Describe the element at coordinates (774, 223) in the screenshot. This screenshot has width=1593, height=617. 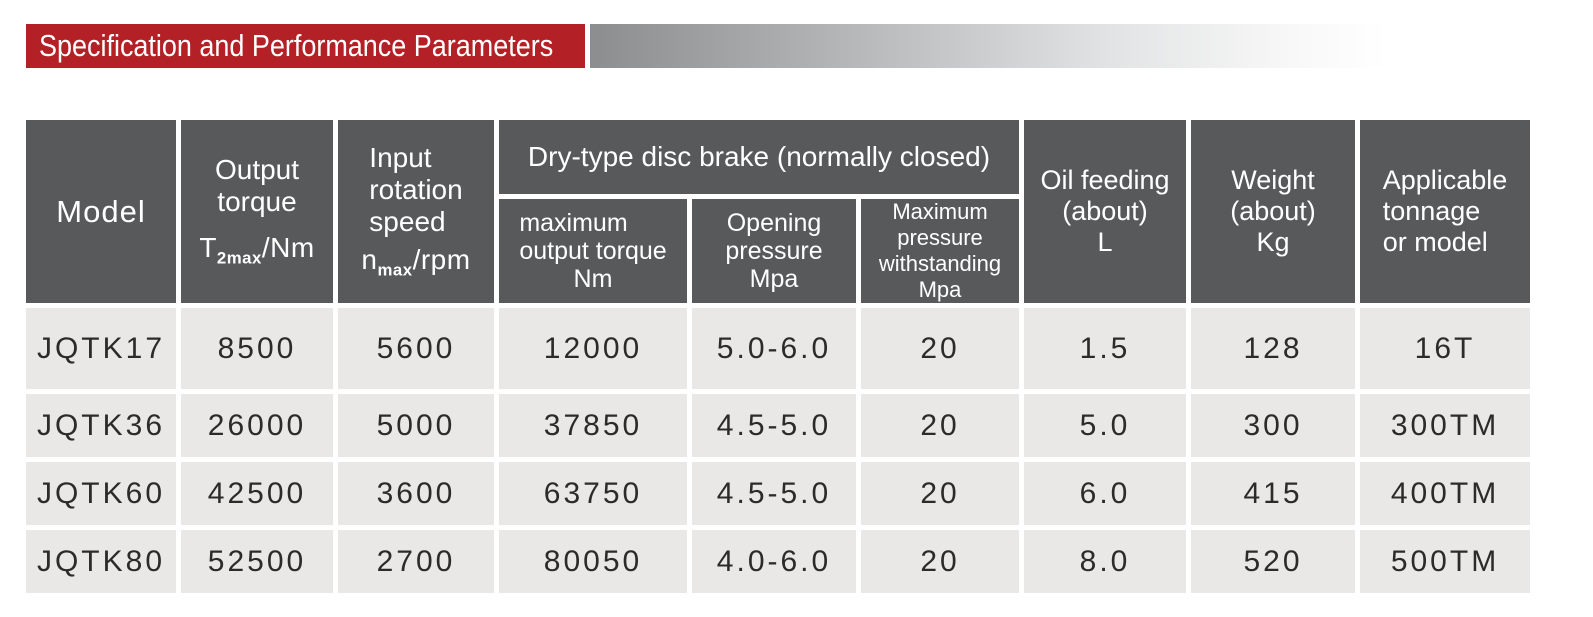
I see `col-header-opening-pressure-line1: Opening` at that location.